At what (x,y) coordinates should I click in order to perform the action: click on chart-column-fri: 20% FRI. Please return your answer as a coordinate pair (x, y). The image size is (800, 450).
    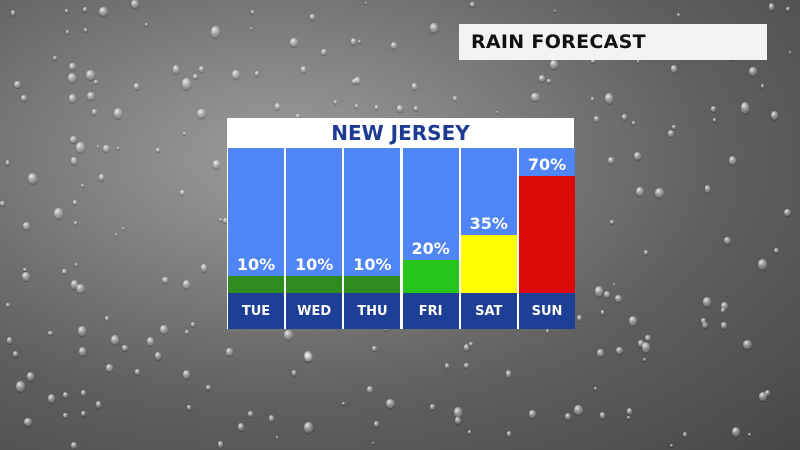
    Looking at the image, I should click on (430, 238).